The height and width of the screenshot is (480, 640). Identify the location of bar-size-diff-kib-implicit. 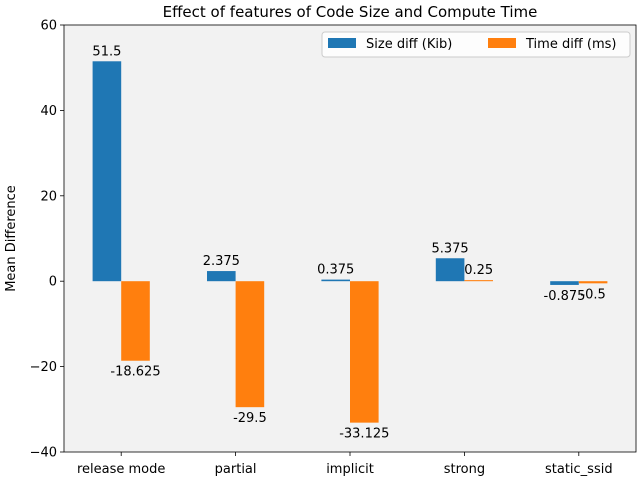
(335, 280).